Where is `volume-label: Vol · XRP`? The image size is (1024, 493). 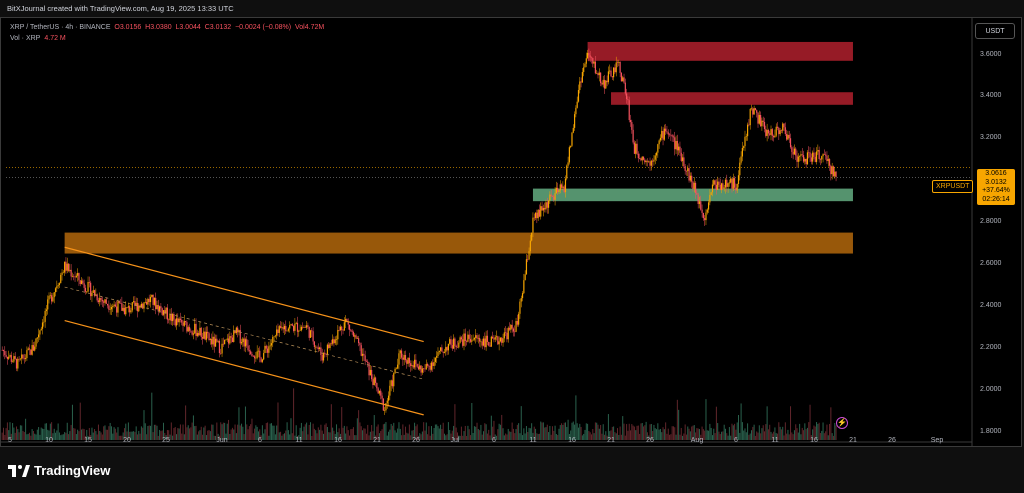
volume-label: Vol · XRP is located at coordinates (25, 38).